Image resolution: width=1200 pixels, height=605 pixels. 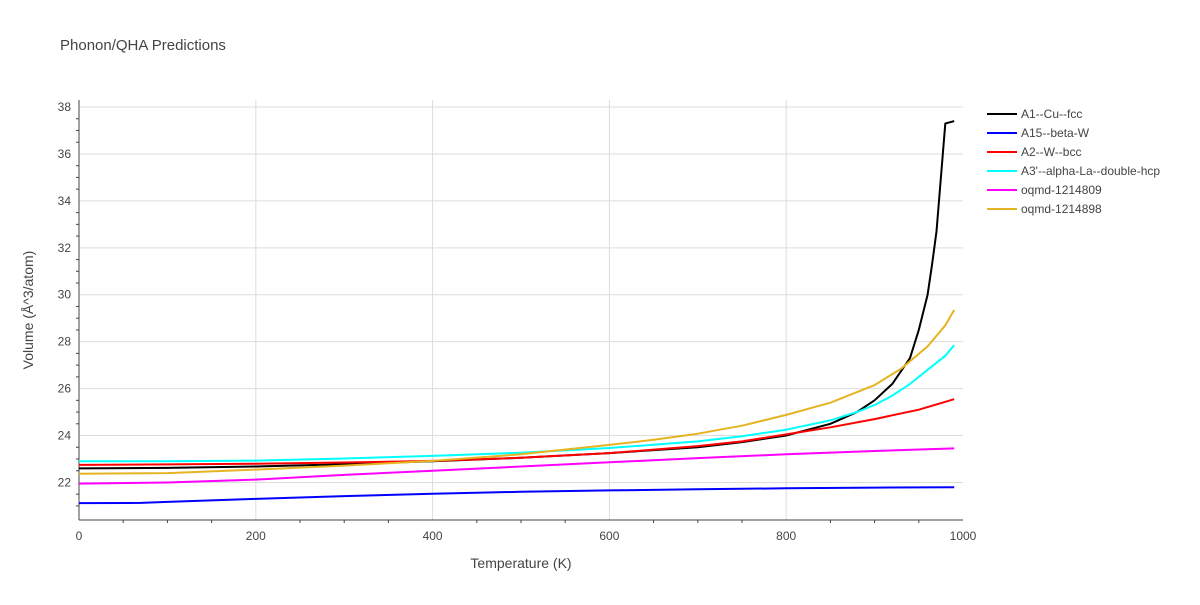 I want to click on x-tick-labels: 0 200 400 600 800 1000, so click(x=526, y=536).